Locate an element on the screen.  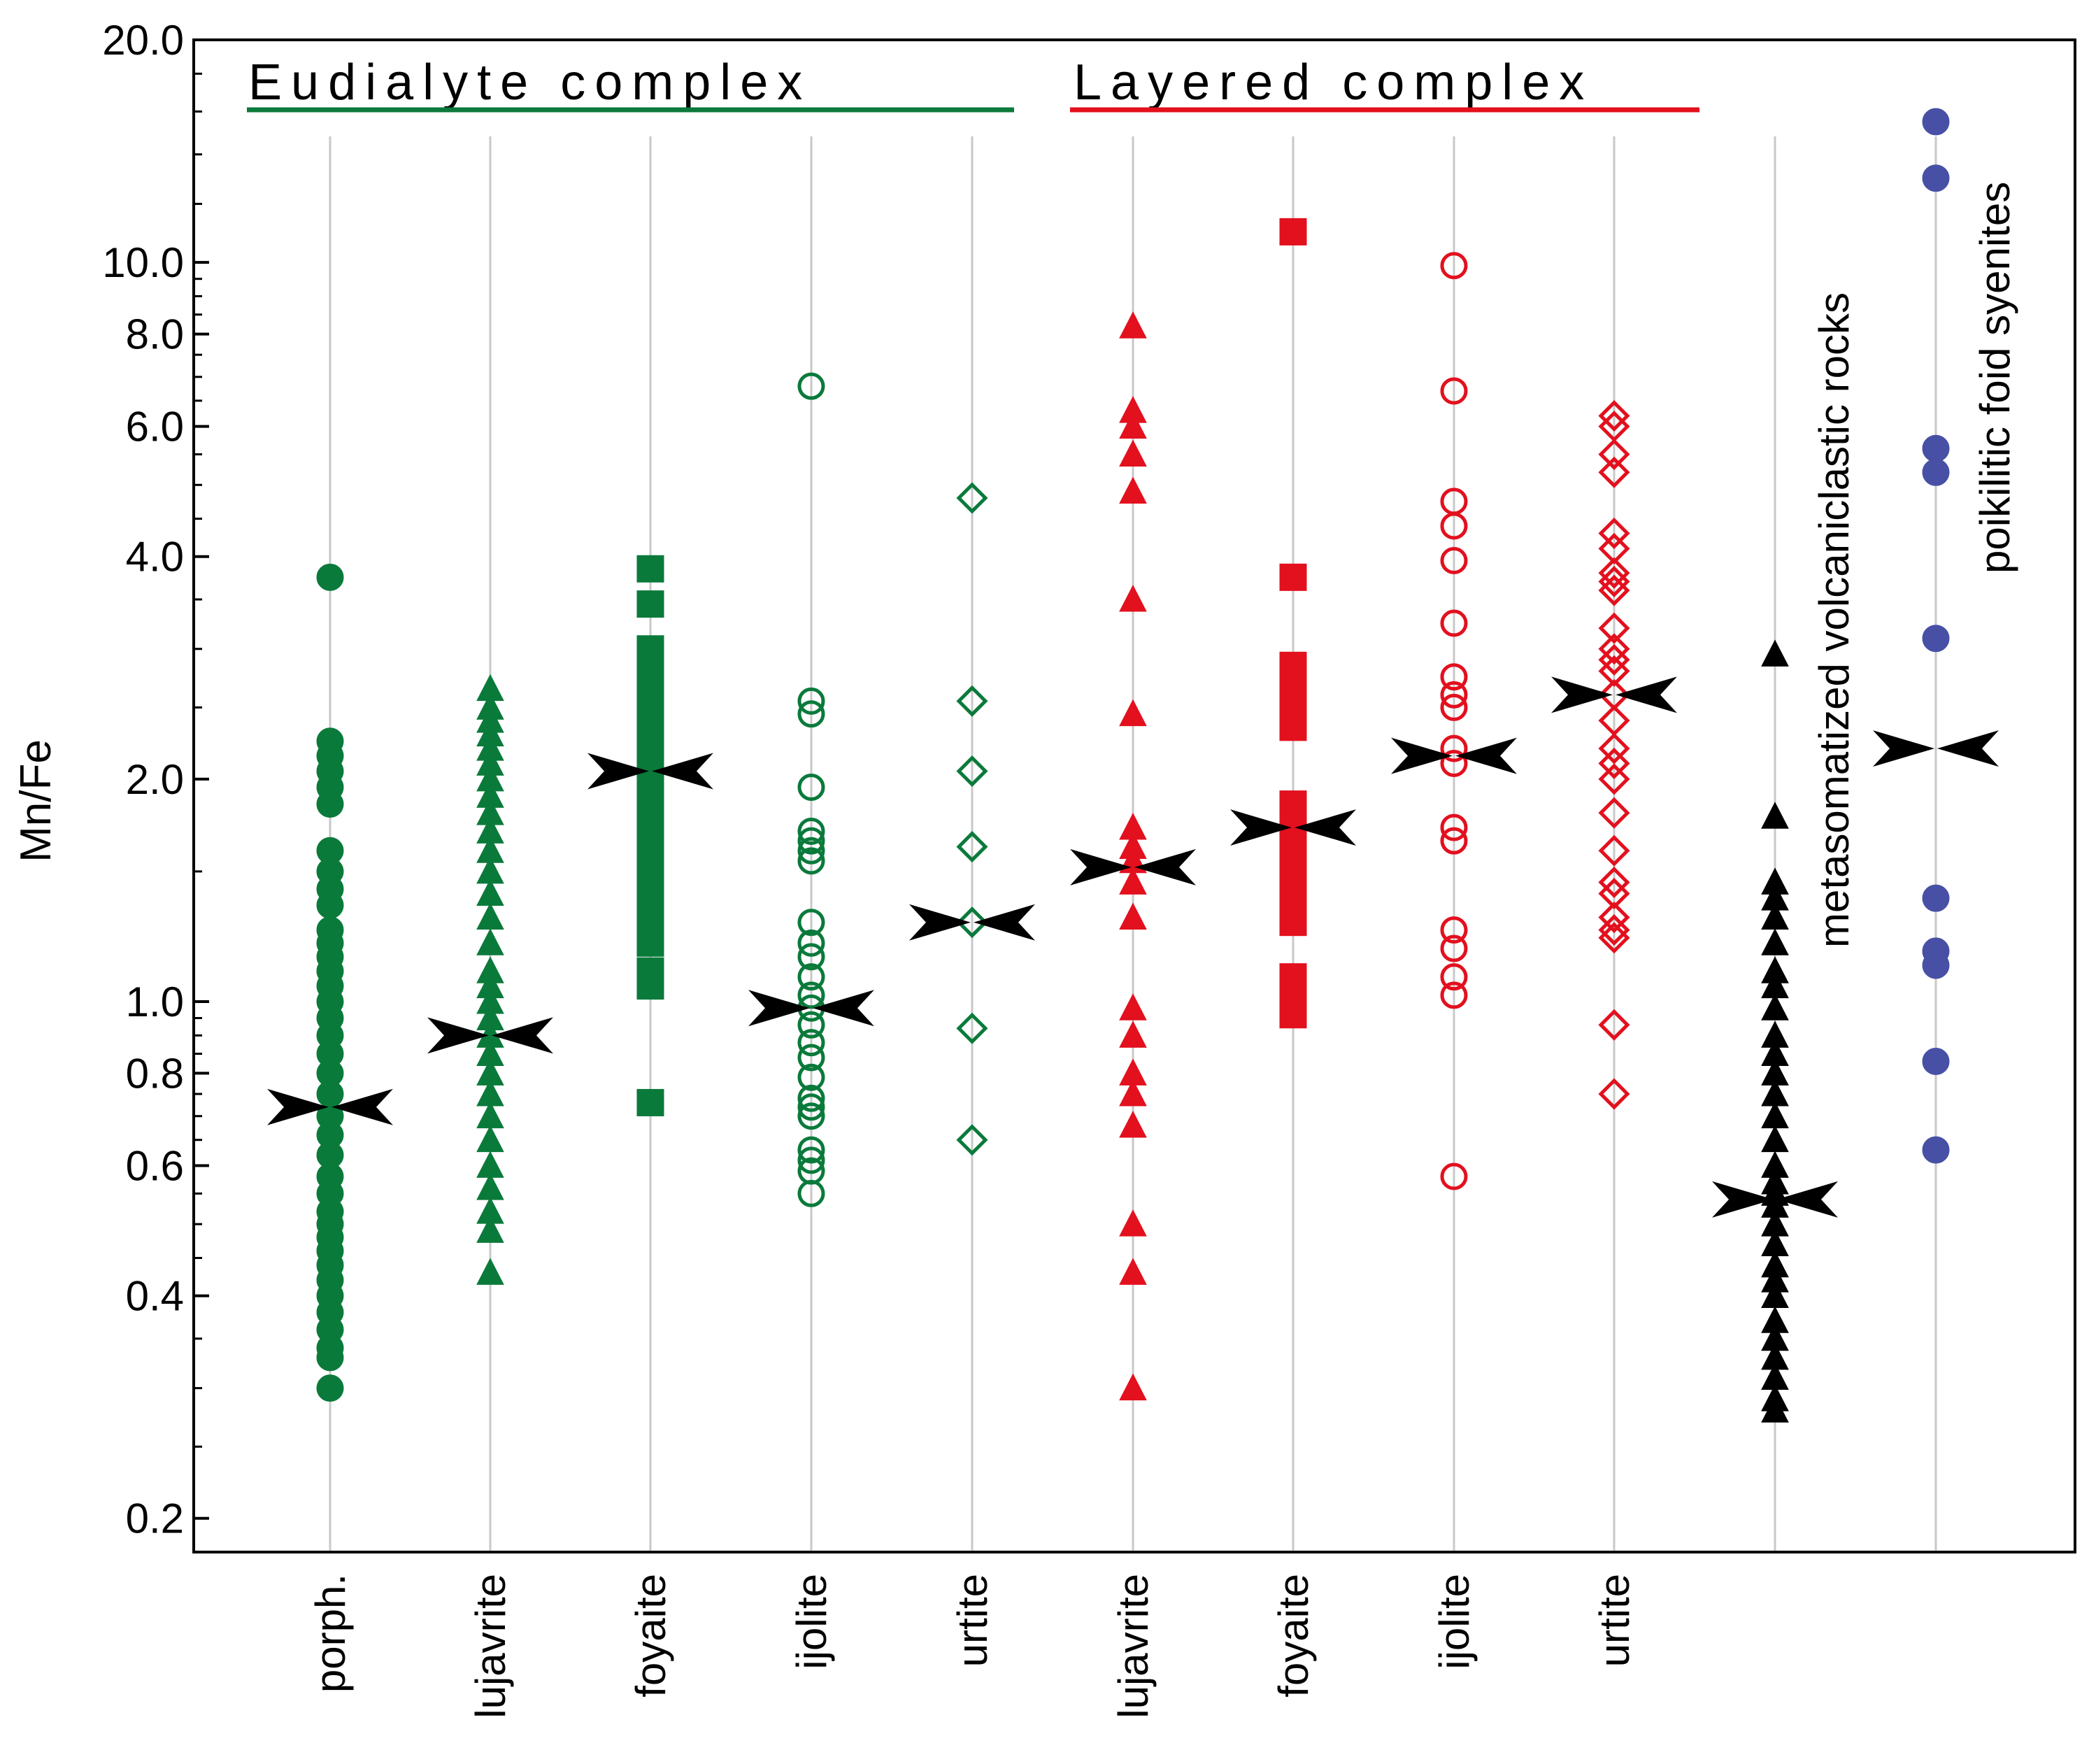
series-title-vertical: metasomatized volcaniclastic rocks is located at coordinates (1835, 620).